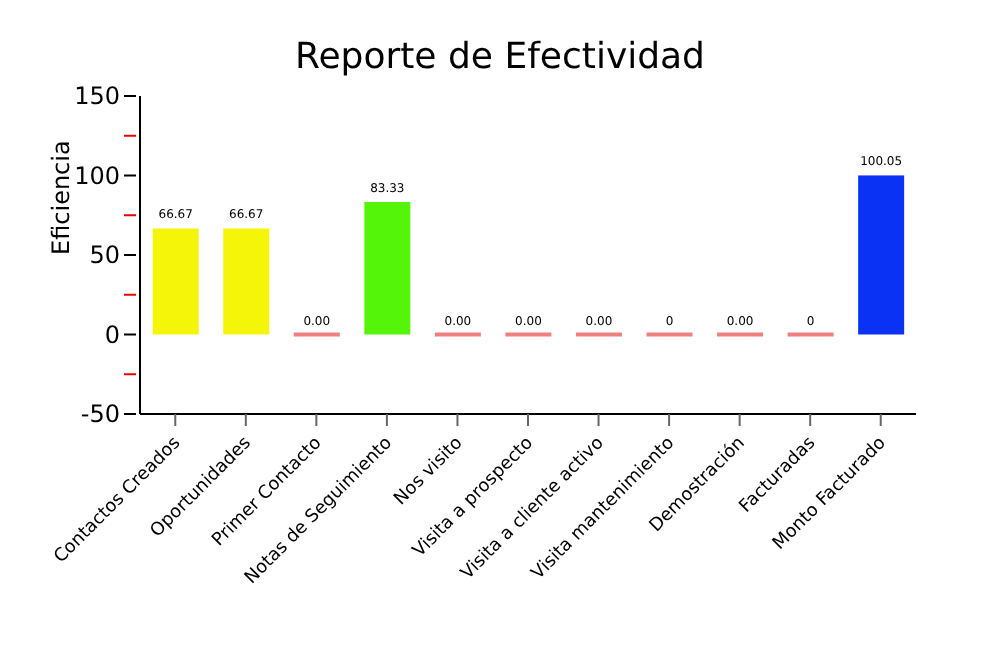 This screenshot has width=1000, height=660. Describe the element at coordinates (97, 96) in the screenshot. I see `y-tick-label: 150` at that location.